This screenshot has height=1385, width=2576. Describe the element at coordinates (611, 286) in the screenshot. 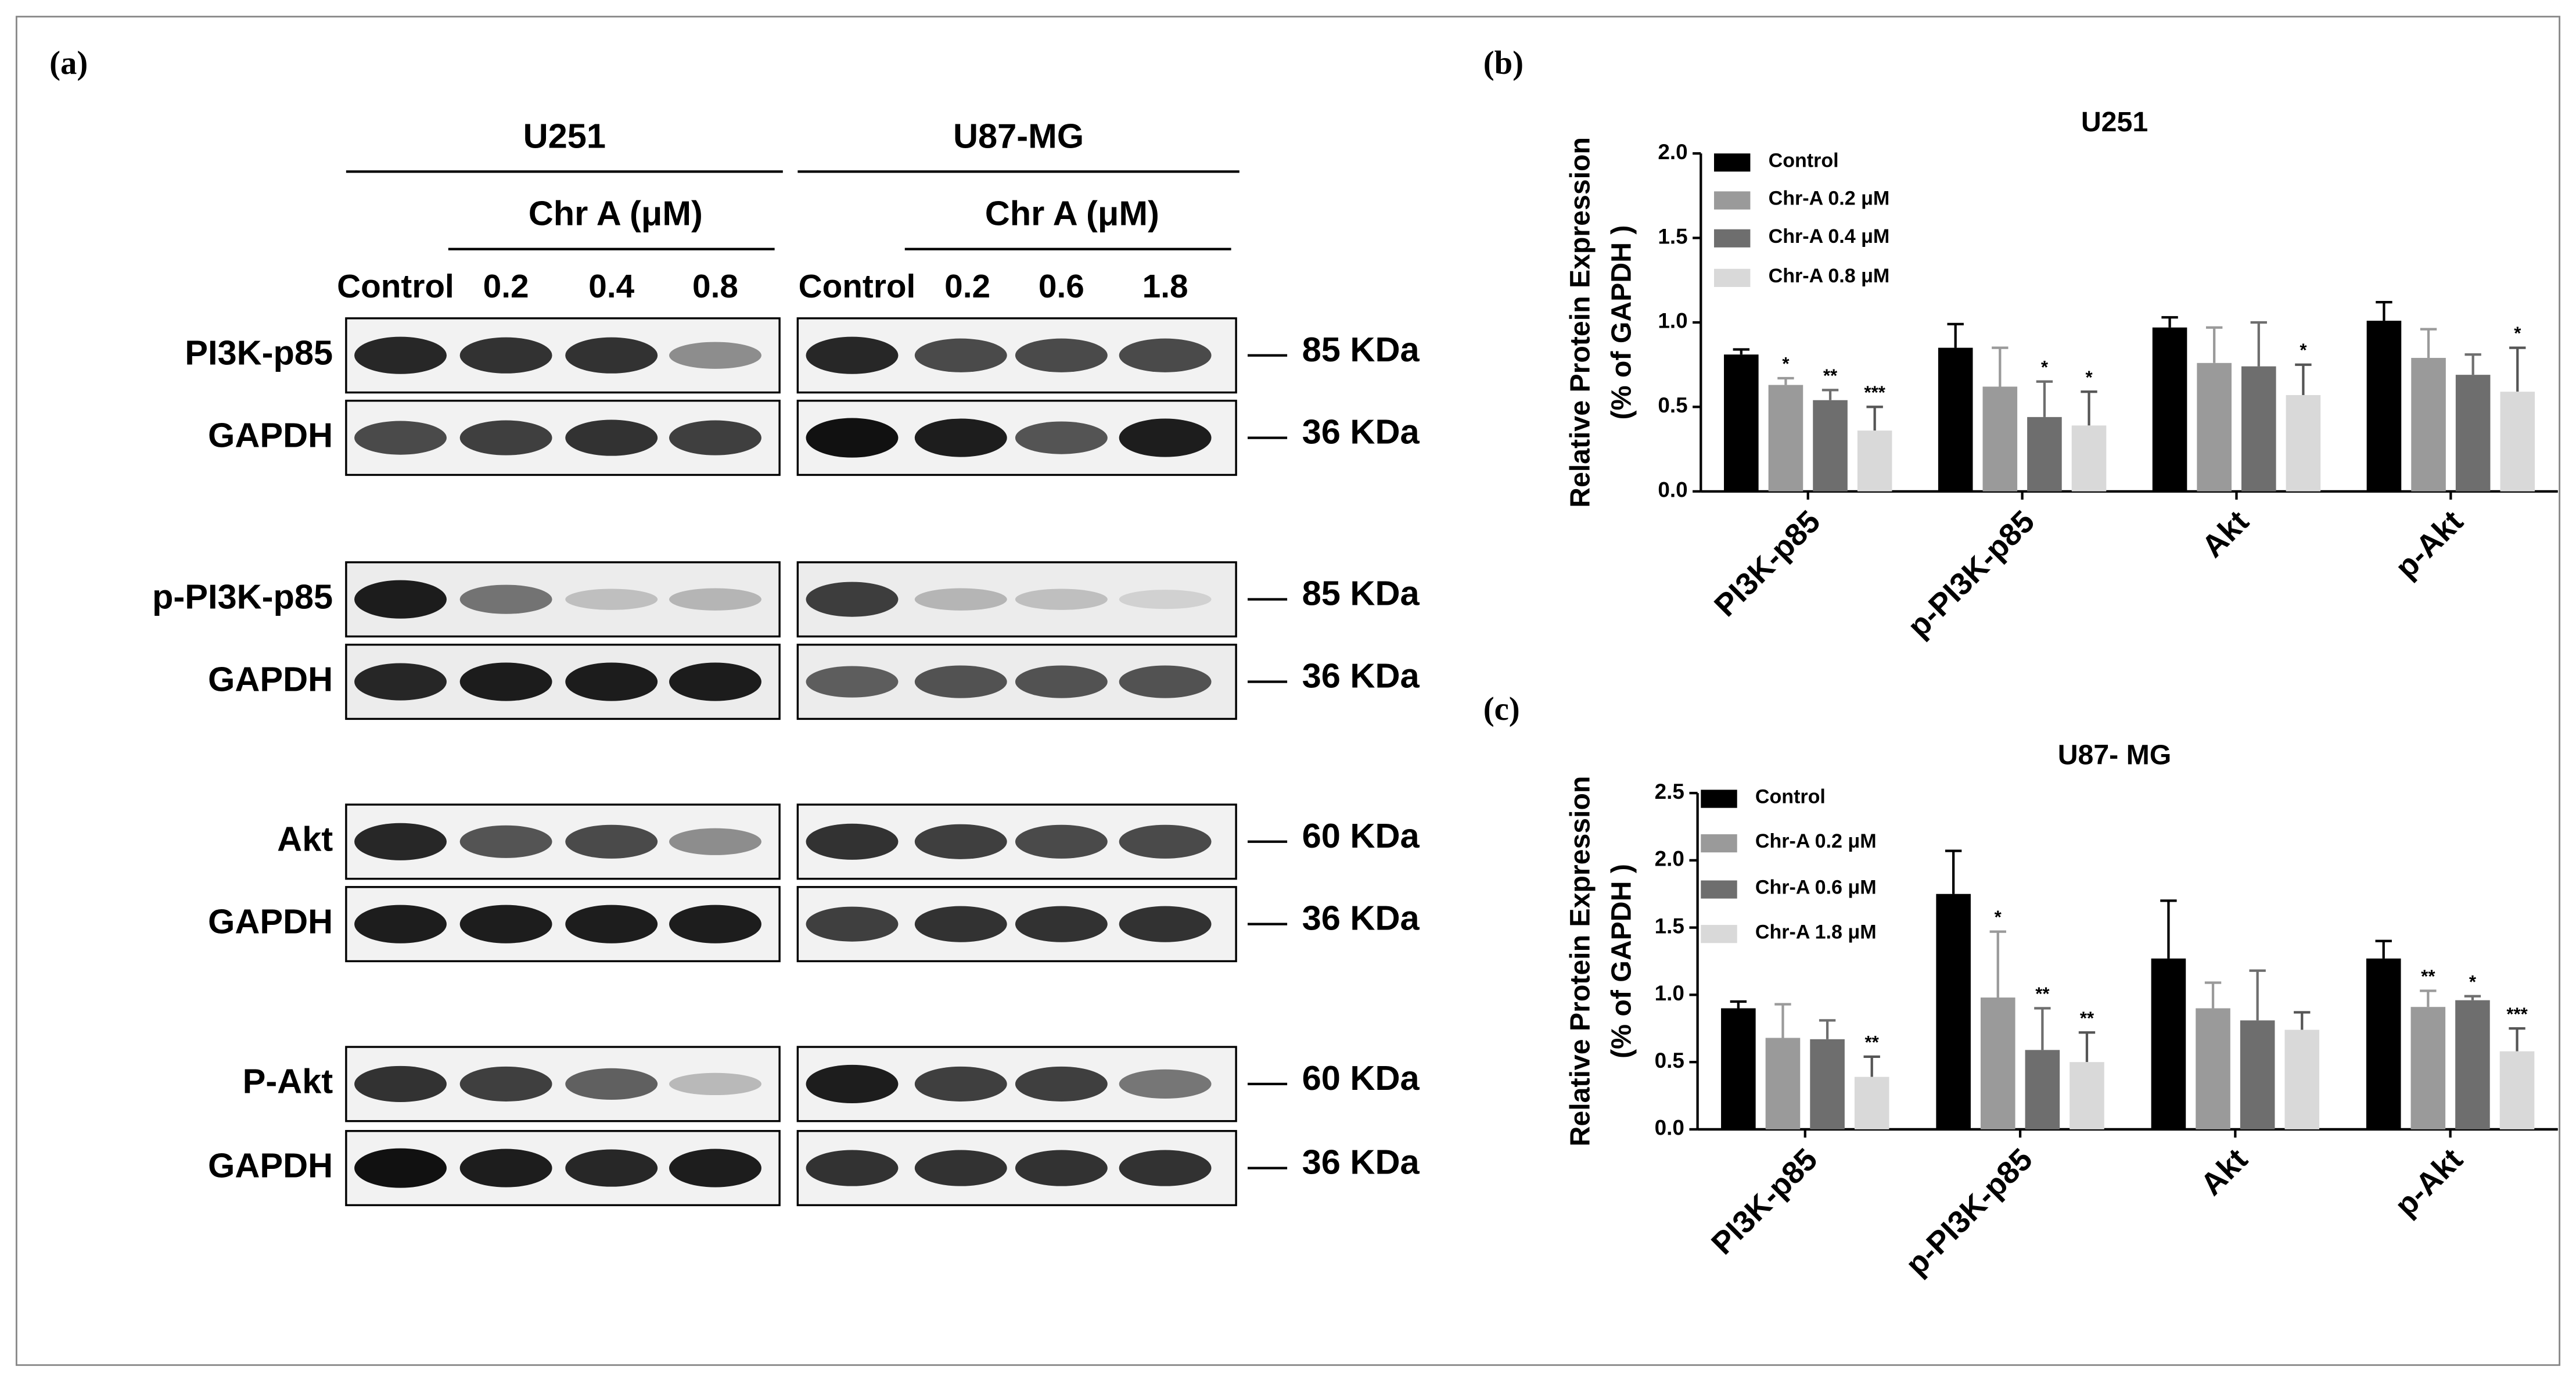

I see `lane-label: 0.4` at that location.